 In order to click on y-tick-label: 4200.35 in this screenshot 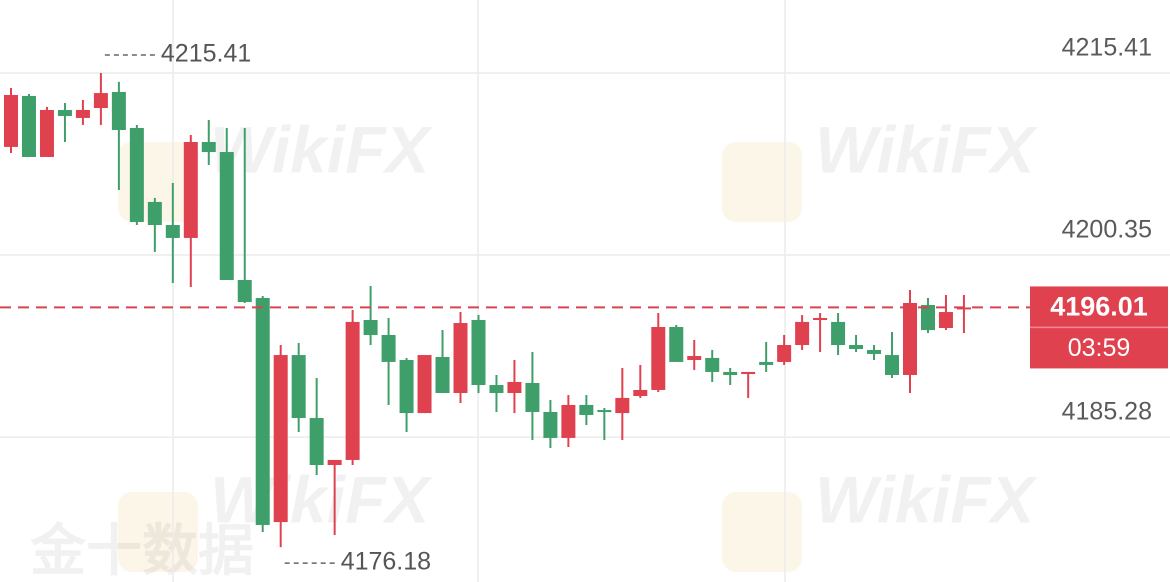, I will do `click(1107, 230)`.